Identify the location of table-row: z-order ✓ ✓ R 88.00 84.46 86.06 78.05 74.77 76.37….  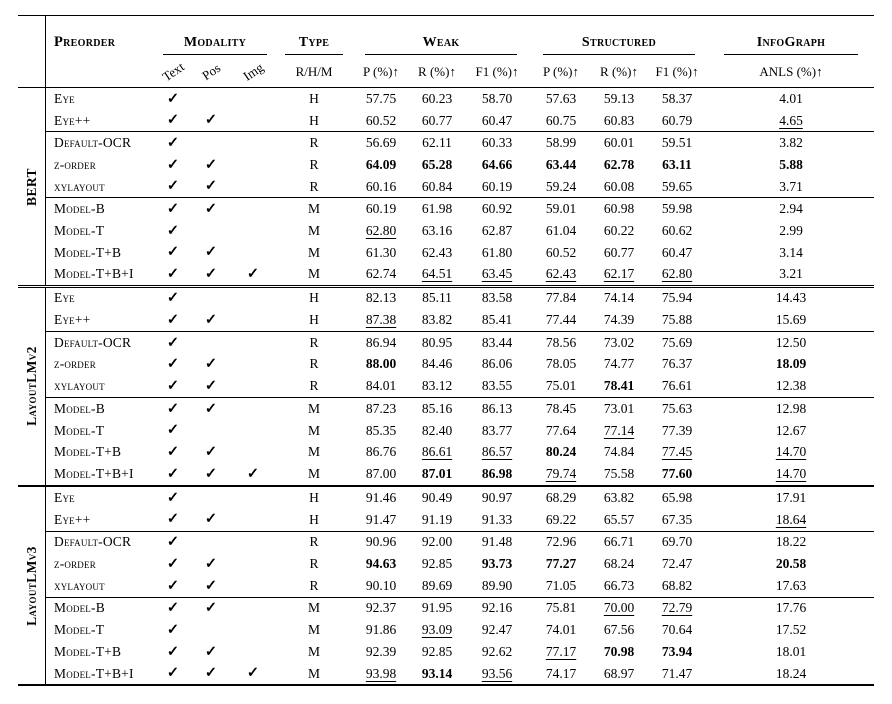
(460, 365).